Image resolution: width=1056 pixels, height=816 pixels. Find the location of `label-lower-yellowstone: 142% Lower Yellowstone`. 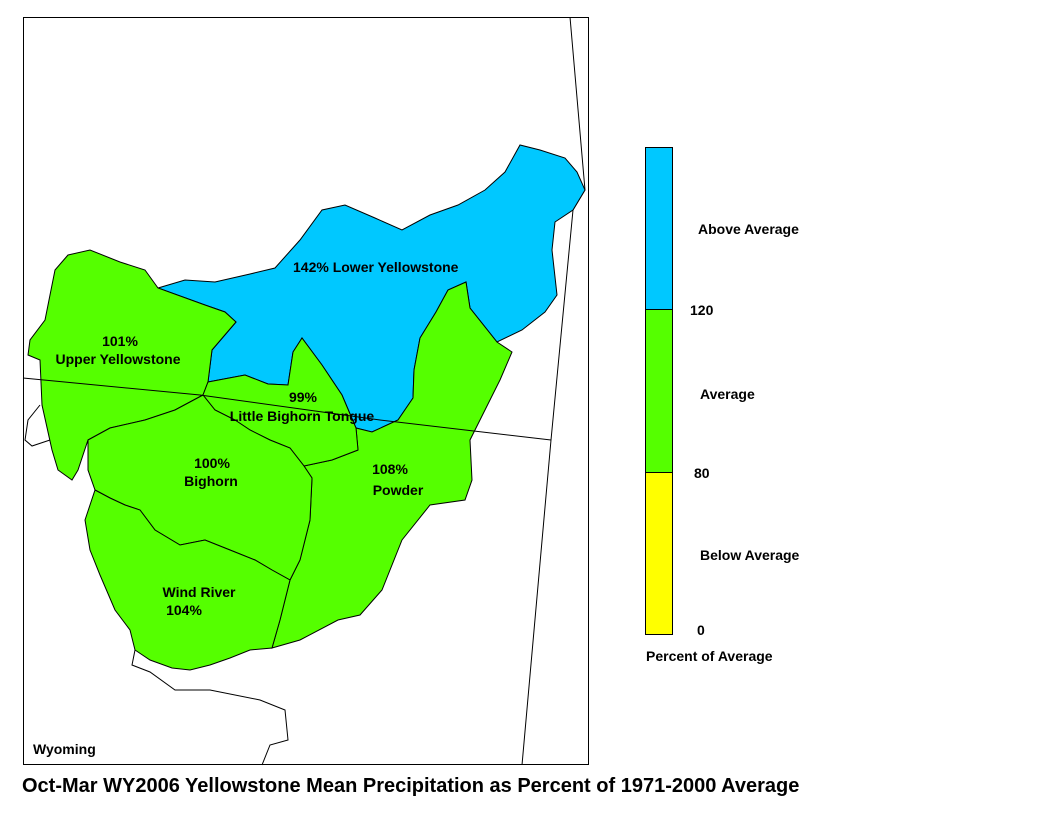

label-lower-yellowstone: 142% Lower Yellowstone is located at coordinates (376, 267).